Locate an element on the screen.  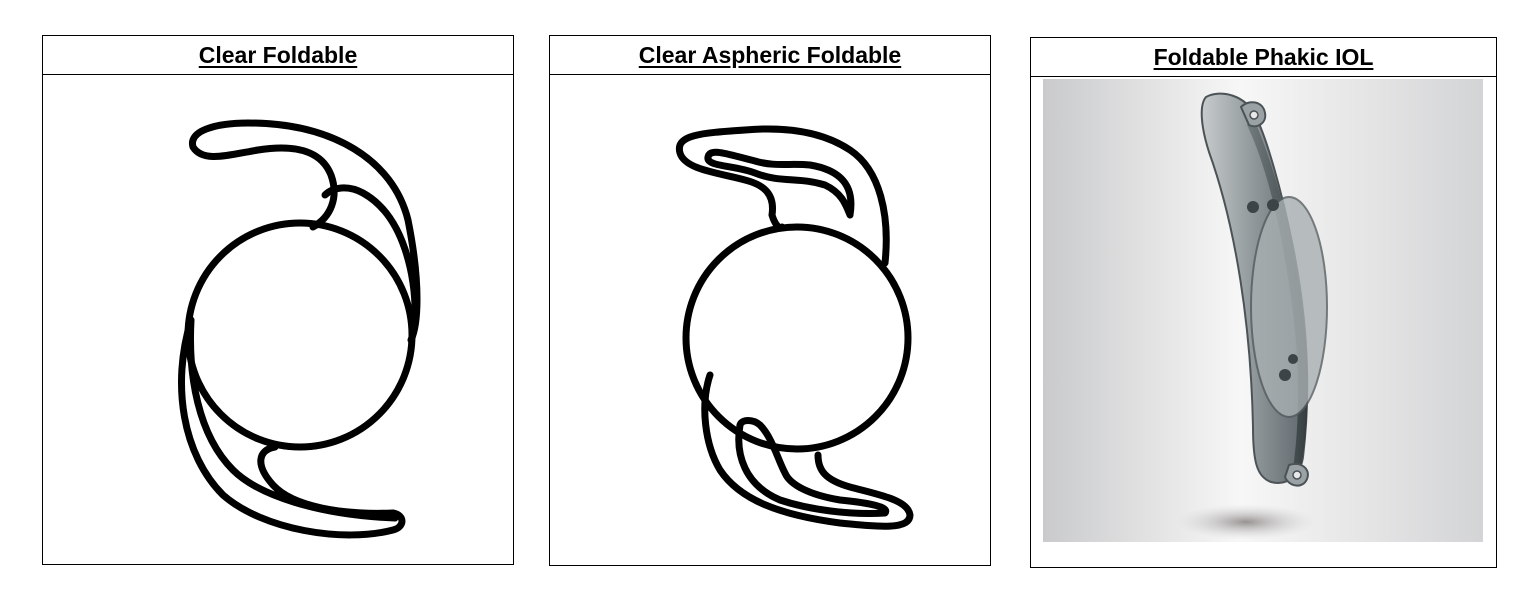
panel-title: Clear Foldable is located at coordinates (278, 55).